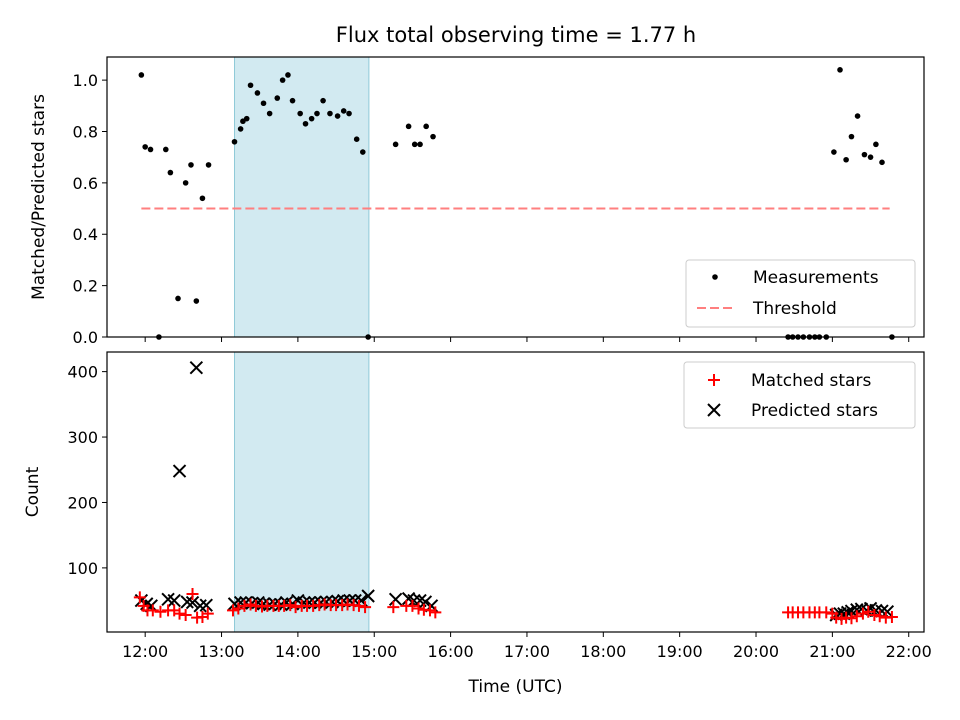  I want to click on x-tick-label: 12:00, so click(145, 651).